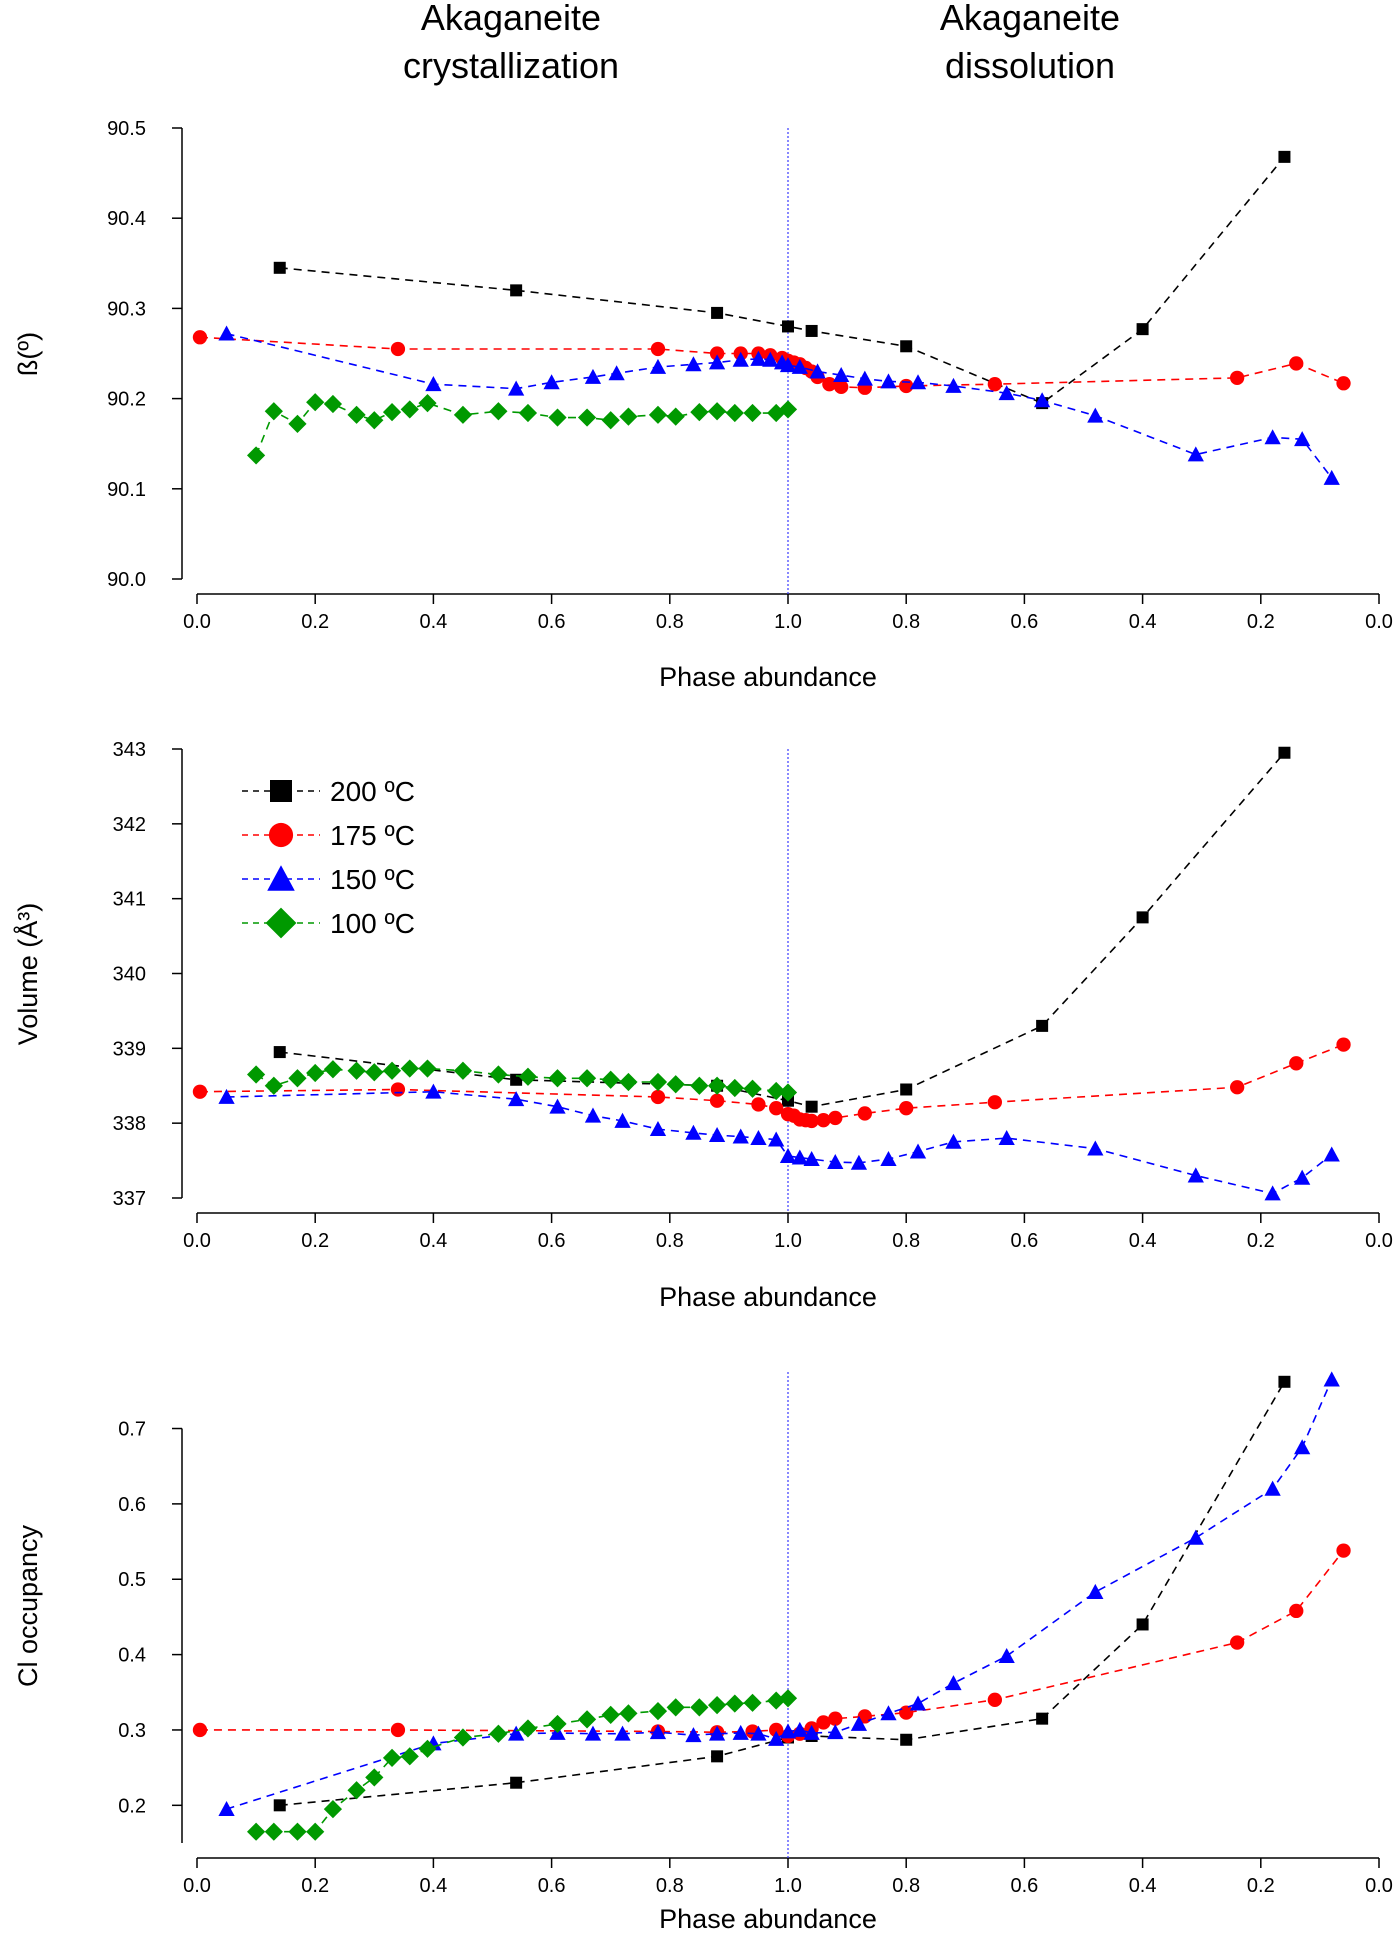 The width and height of the screenshot is (1400, 1939). Describe the element at coordinates (27, 974) in the screenshot. I see `y-axis-label: Volume (Å³)` at that location.